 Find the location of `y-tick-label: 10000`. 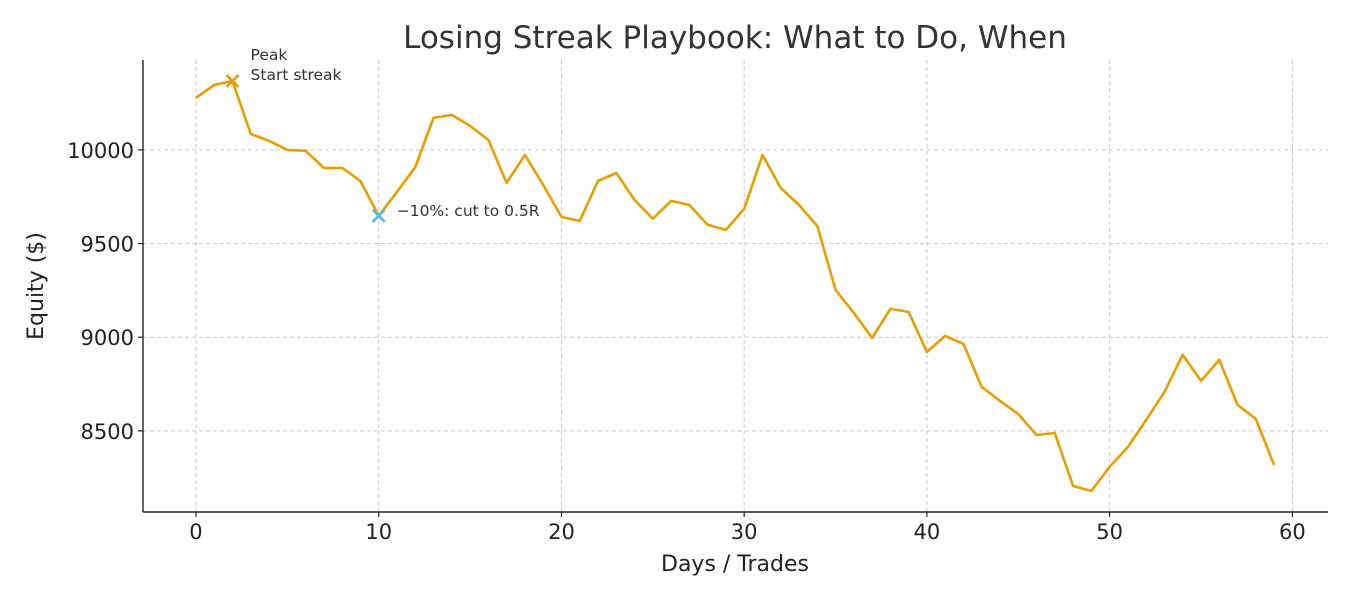

y-tick-label: 10000 is located at coordinates (100, 151).